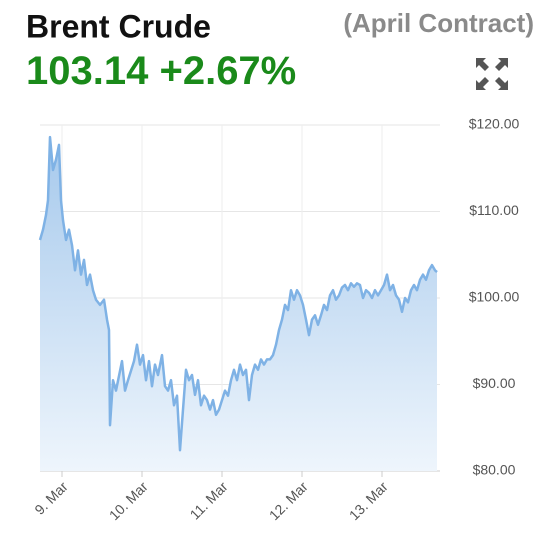 The width and height of the screenshot is (560, 540). I want to click on chart-subtitle: (April Contract), so click(438, 23).